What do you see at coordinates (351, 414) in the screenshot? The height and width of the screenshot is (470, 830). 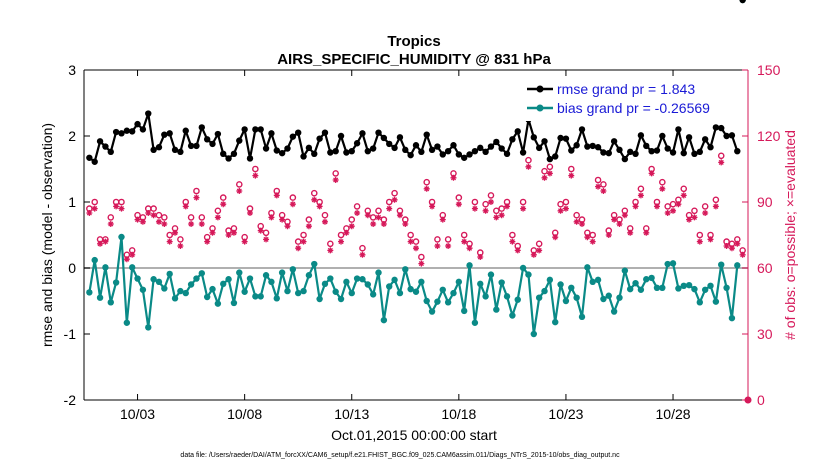 I see `x-tick-label: 10/13` at bounding box center [351, 414].